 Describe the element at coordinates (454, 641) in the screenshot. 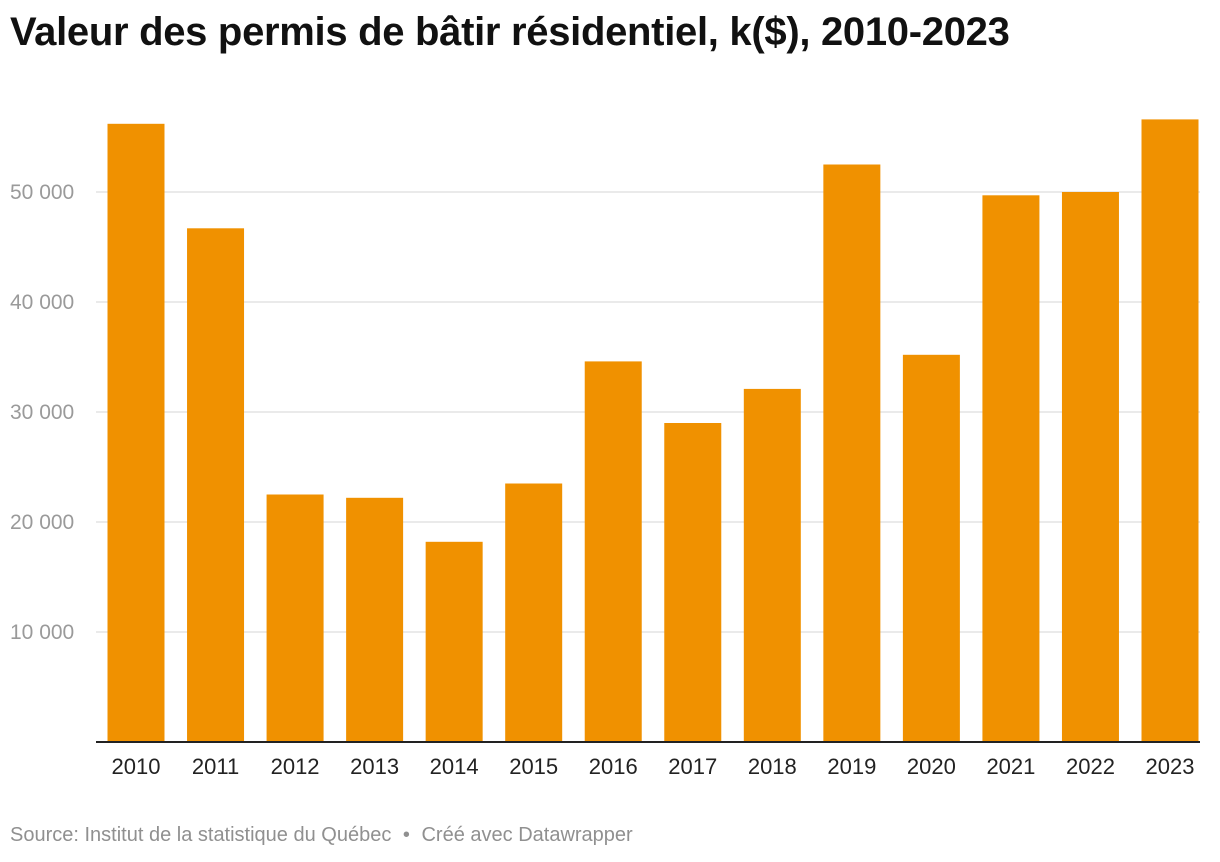

I see `bar-2014` at that location.